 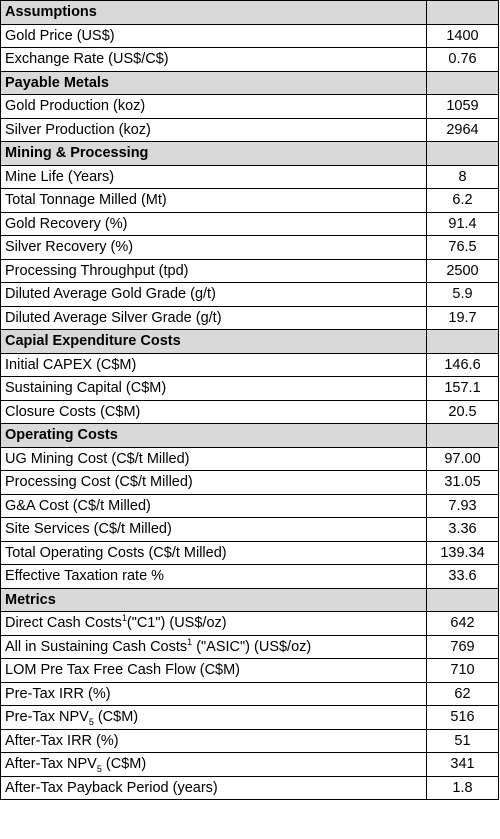 I want to click on row-label-suffix: ("ASIC") (US$/oz), so click(x=252, y=646).